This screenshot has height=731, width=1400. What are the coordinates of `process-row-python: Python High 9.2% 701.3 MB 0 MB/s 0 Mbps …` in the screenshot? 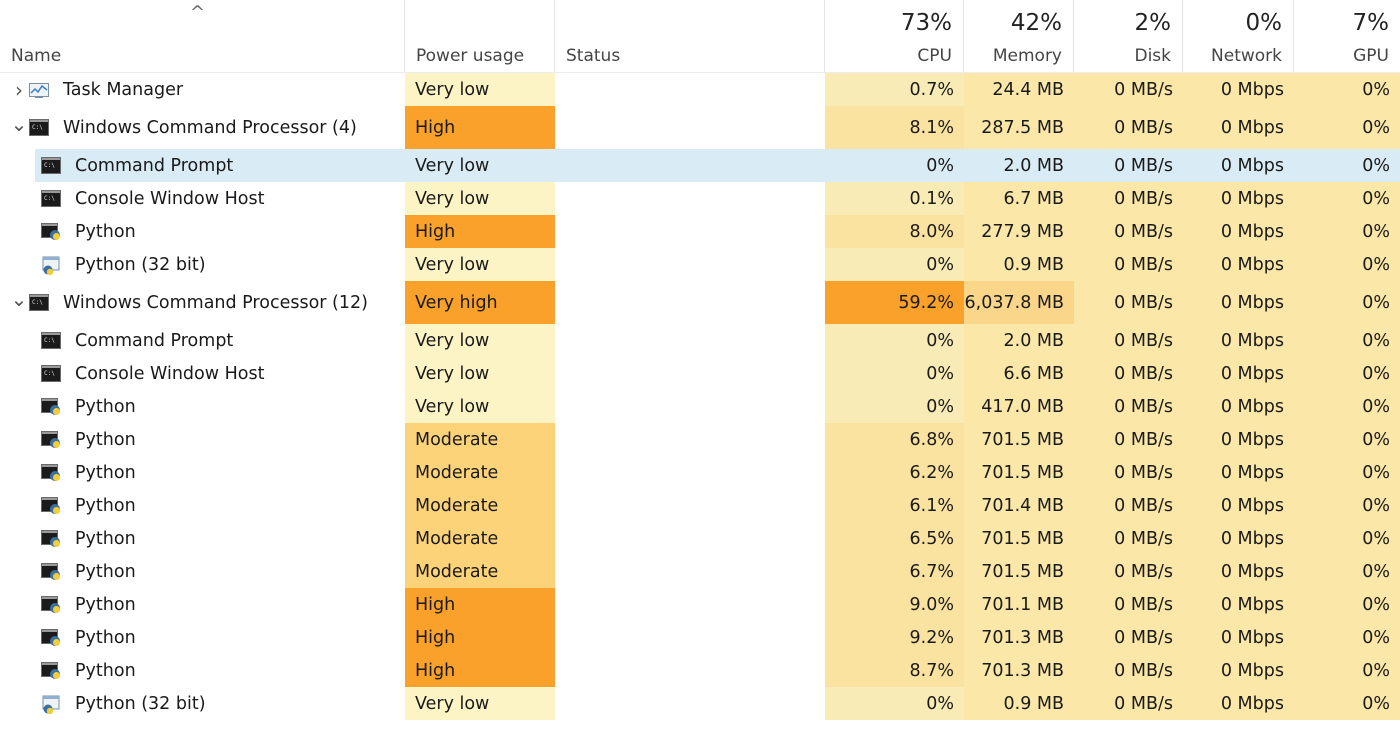 It's located at (700, 637).